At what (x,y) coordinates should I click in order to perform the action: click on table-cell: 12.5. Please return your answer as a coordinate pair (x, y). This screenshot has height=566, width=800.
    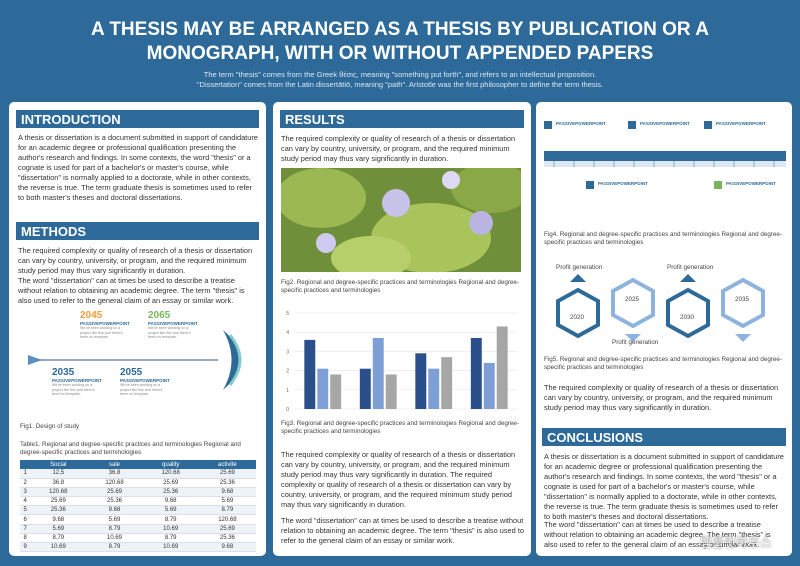
    Looking at the image, I should click on (58, 474).